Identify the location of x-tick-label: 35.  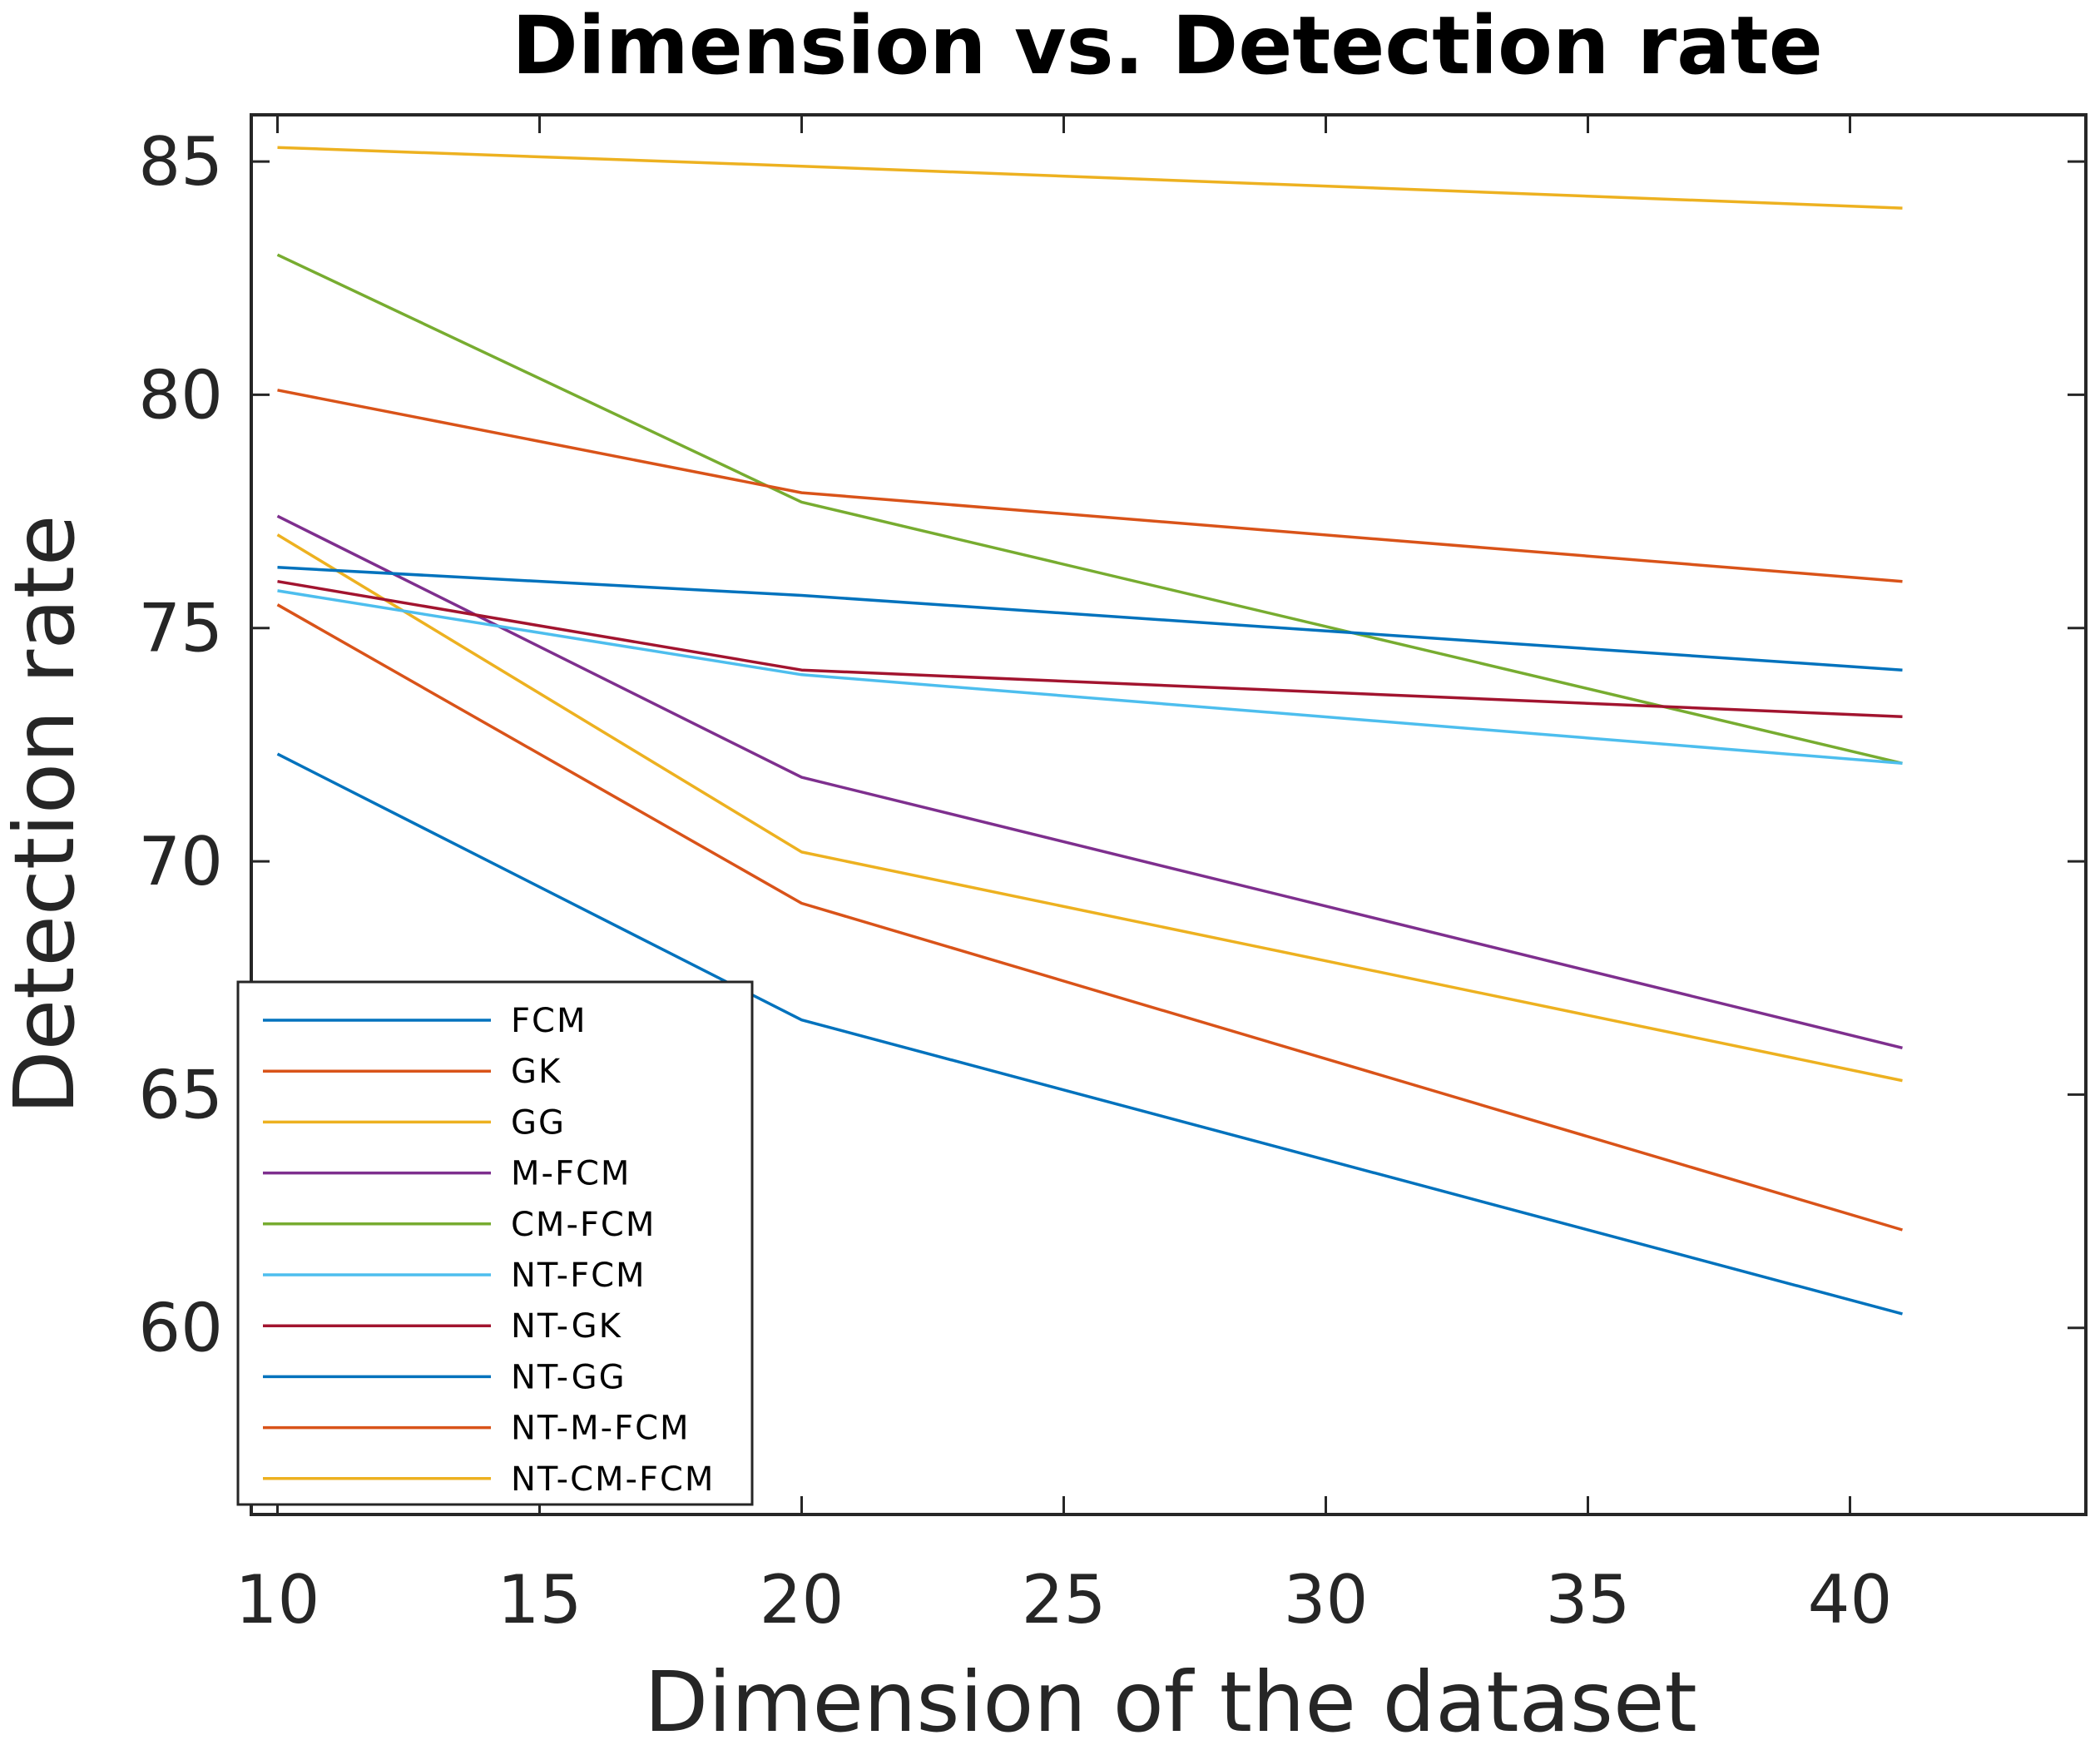
(1588, 1599).